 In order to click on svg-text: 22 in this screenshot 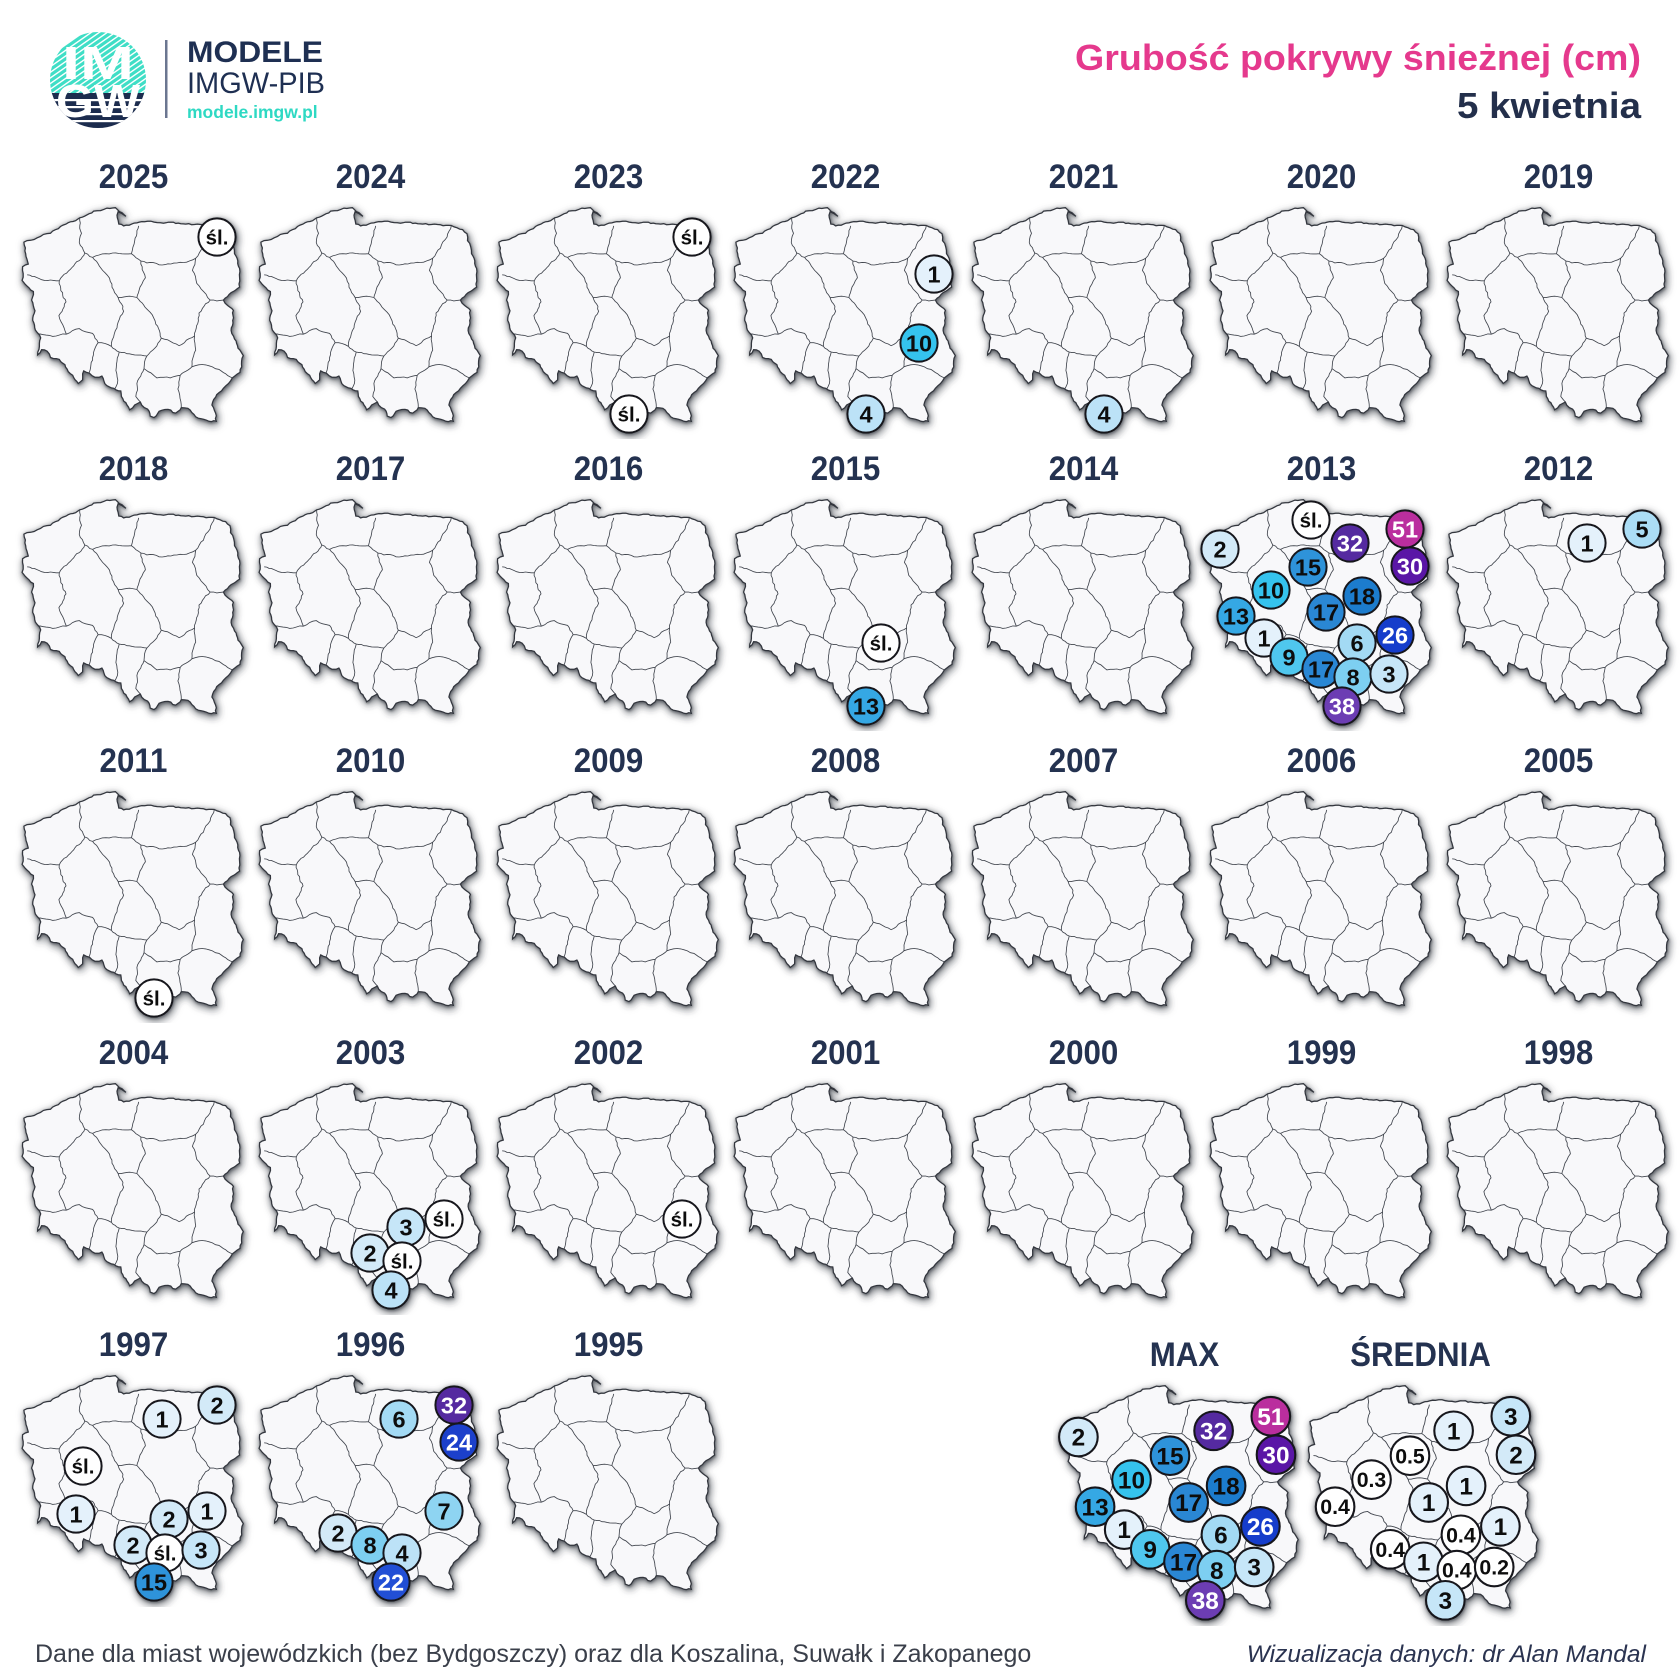, I will do `click(391, 1582)`.